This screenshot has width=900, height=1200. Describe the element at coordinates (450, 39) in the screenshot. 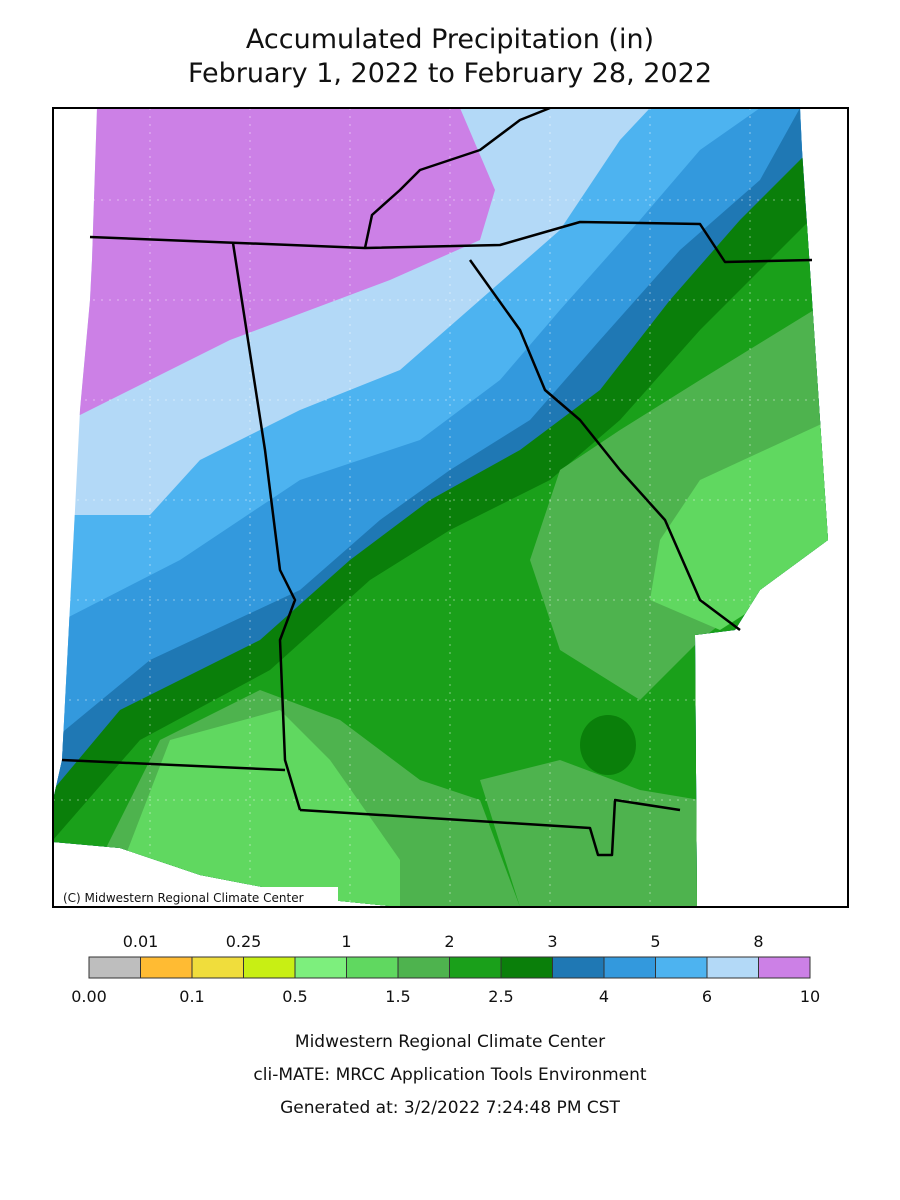

I see `title-line: Accumulated Precipitation (in)` at that location.